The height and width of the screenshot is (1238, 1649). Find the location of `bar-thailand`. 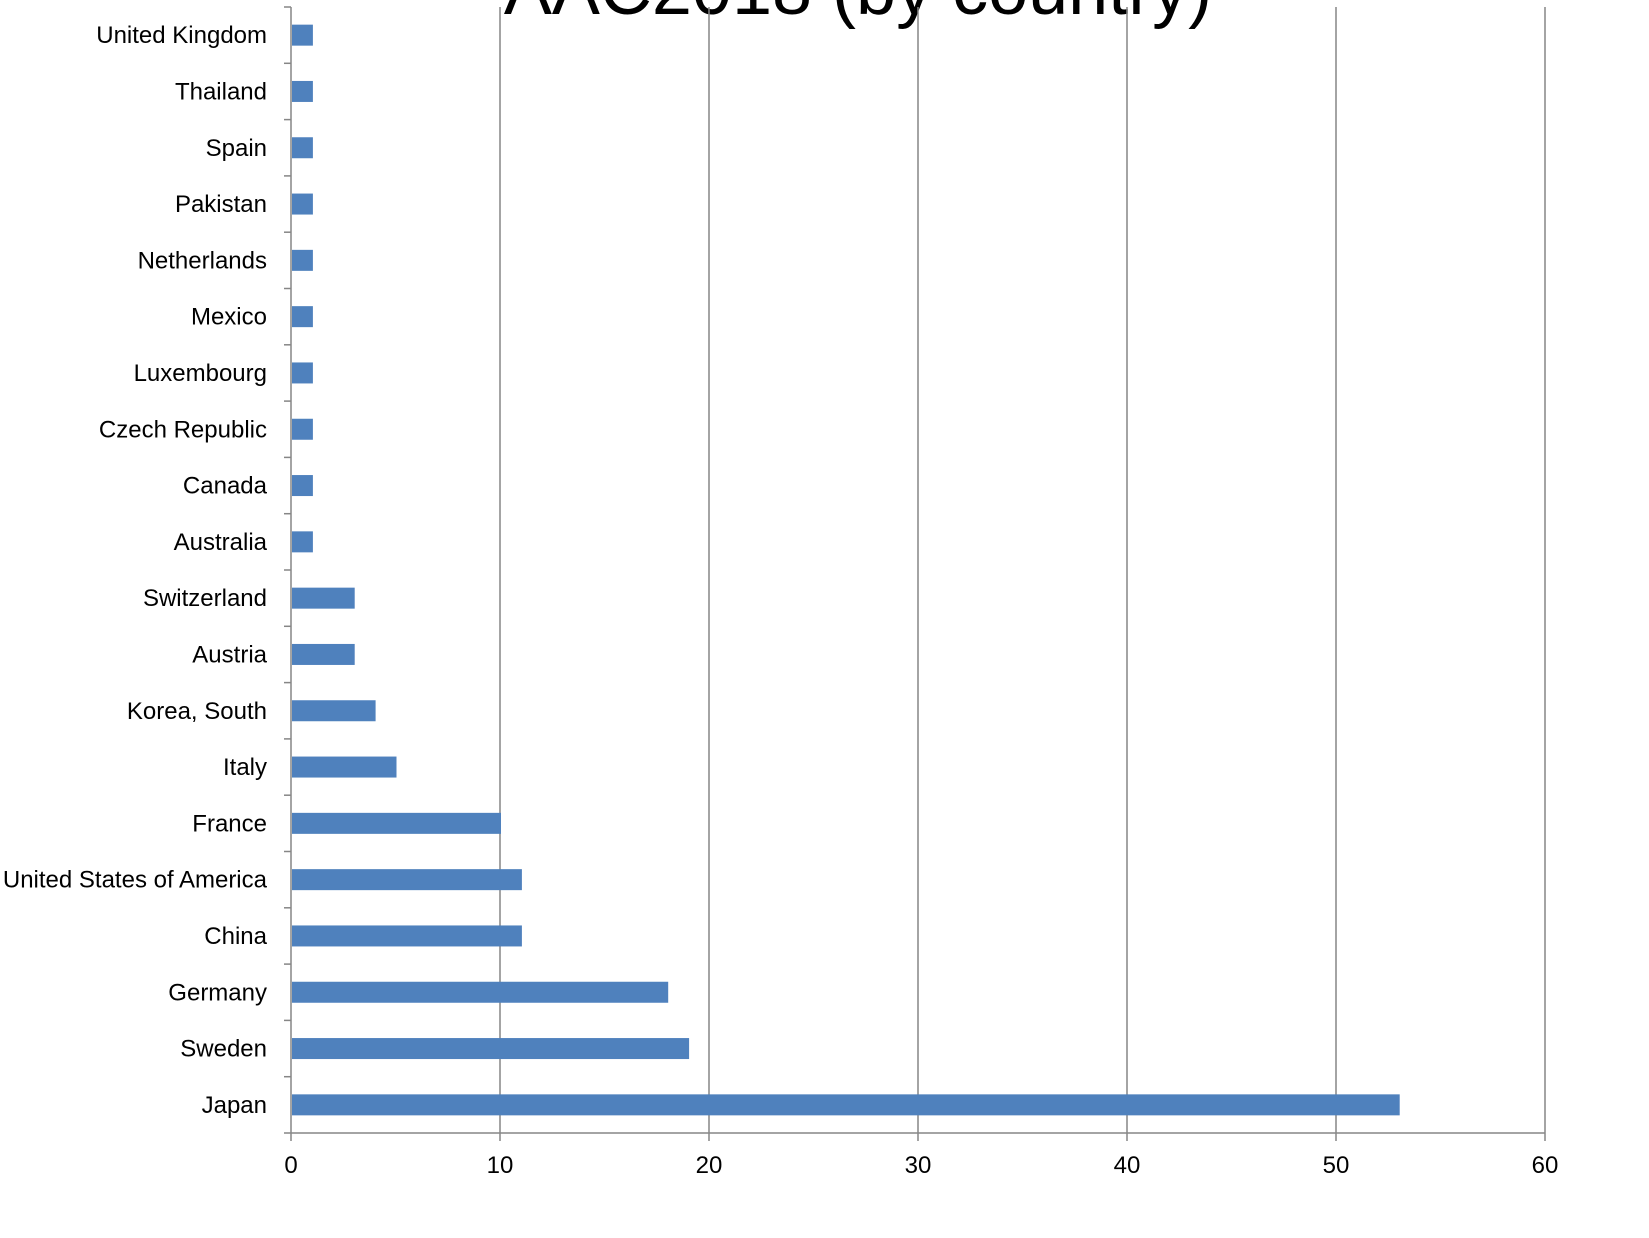

bar-thailand is located at coordinates (302, 91).